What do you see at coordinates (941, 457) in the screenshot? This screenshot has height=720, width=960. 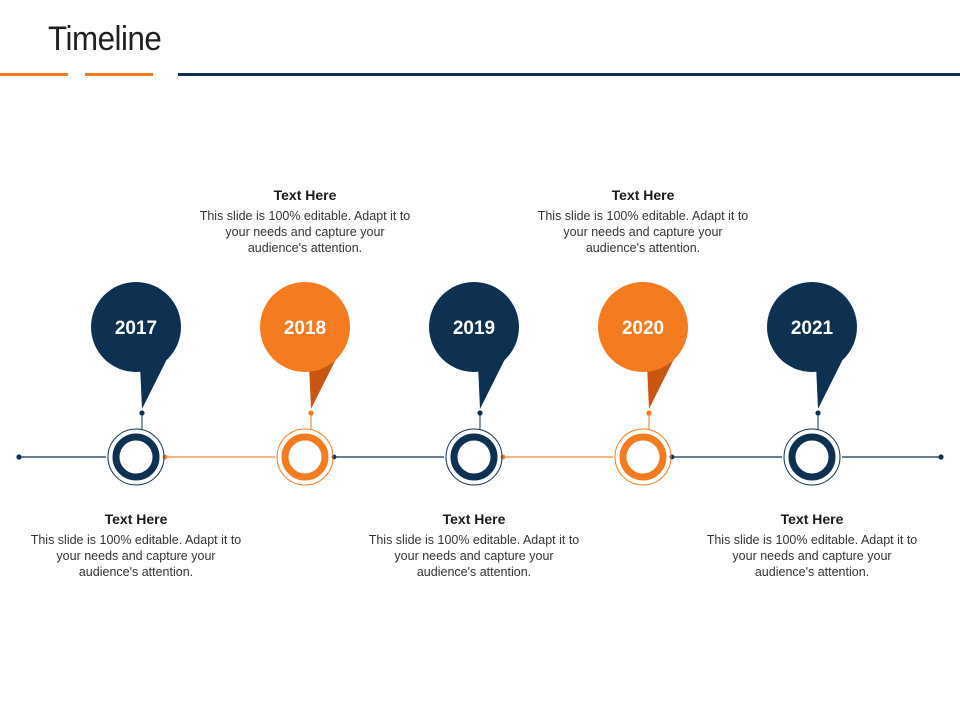 I see `timeline-end-dot` at bounding box center [941, 457].